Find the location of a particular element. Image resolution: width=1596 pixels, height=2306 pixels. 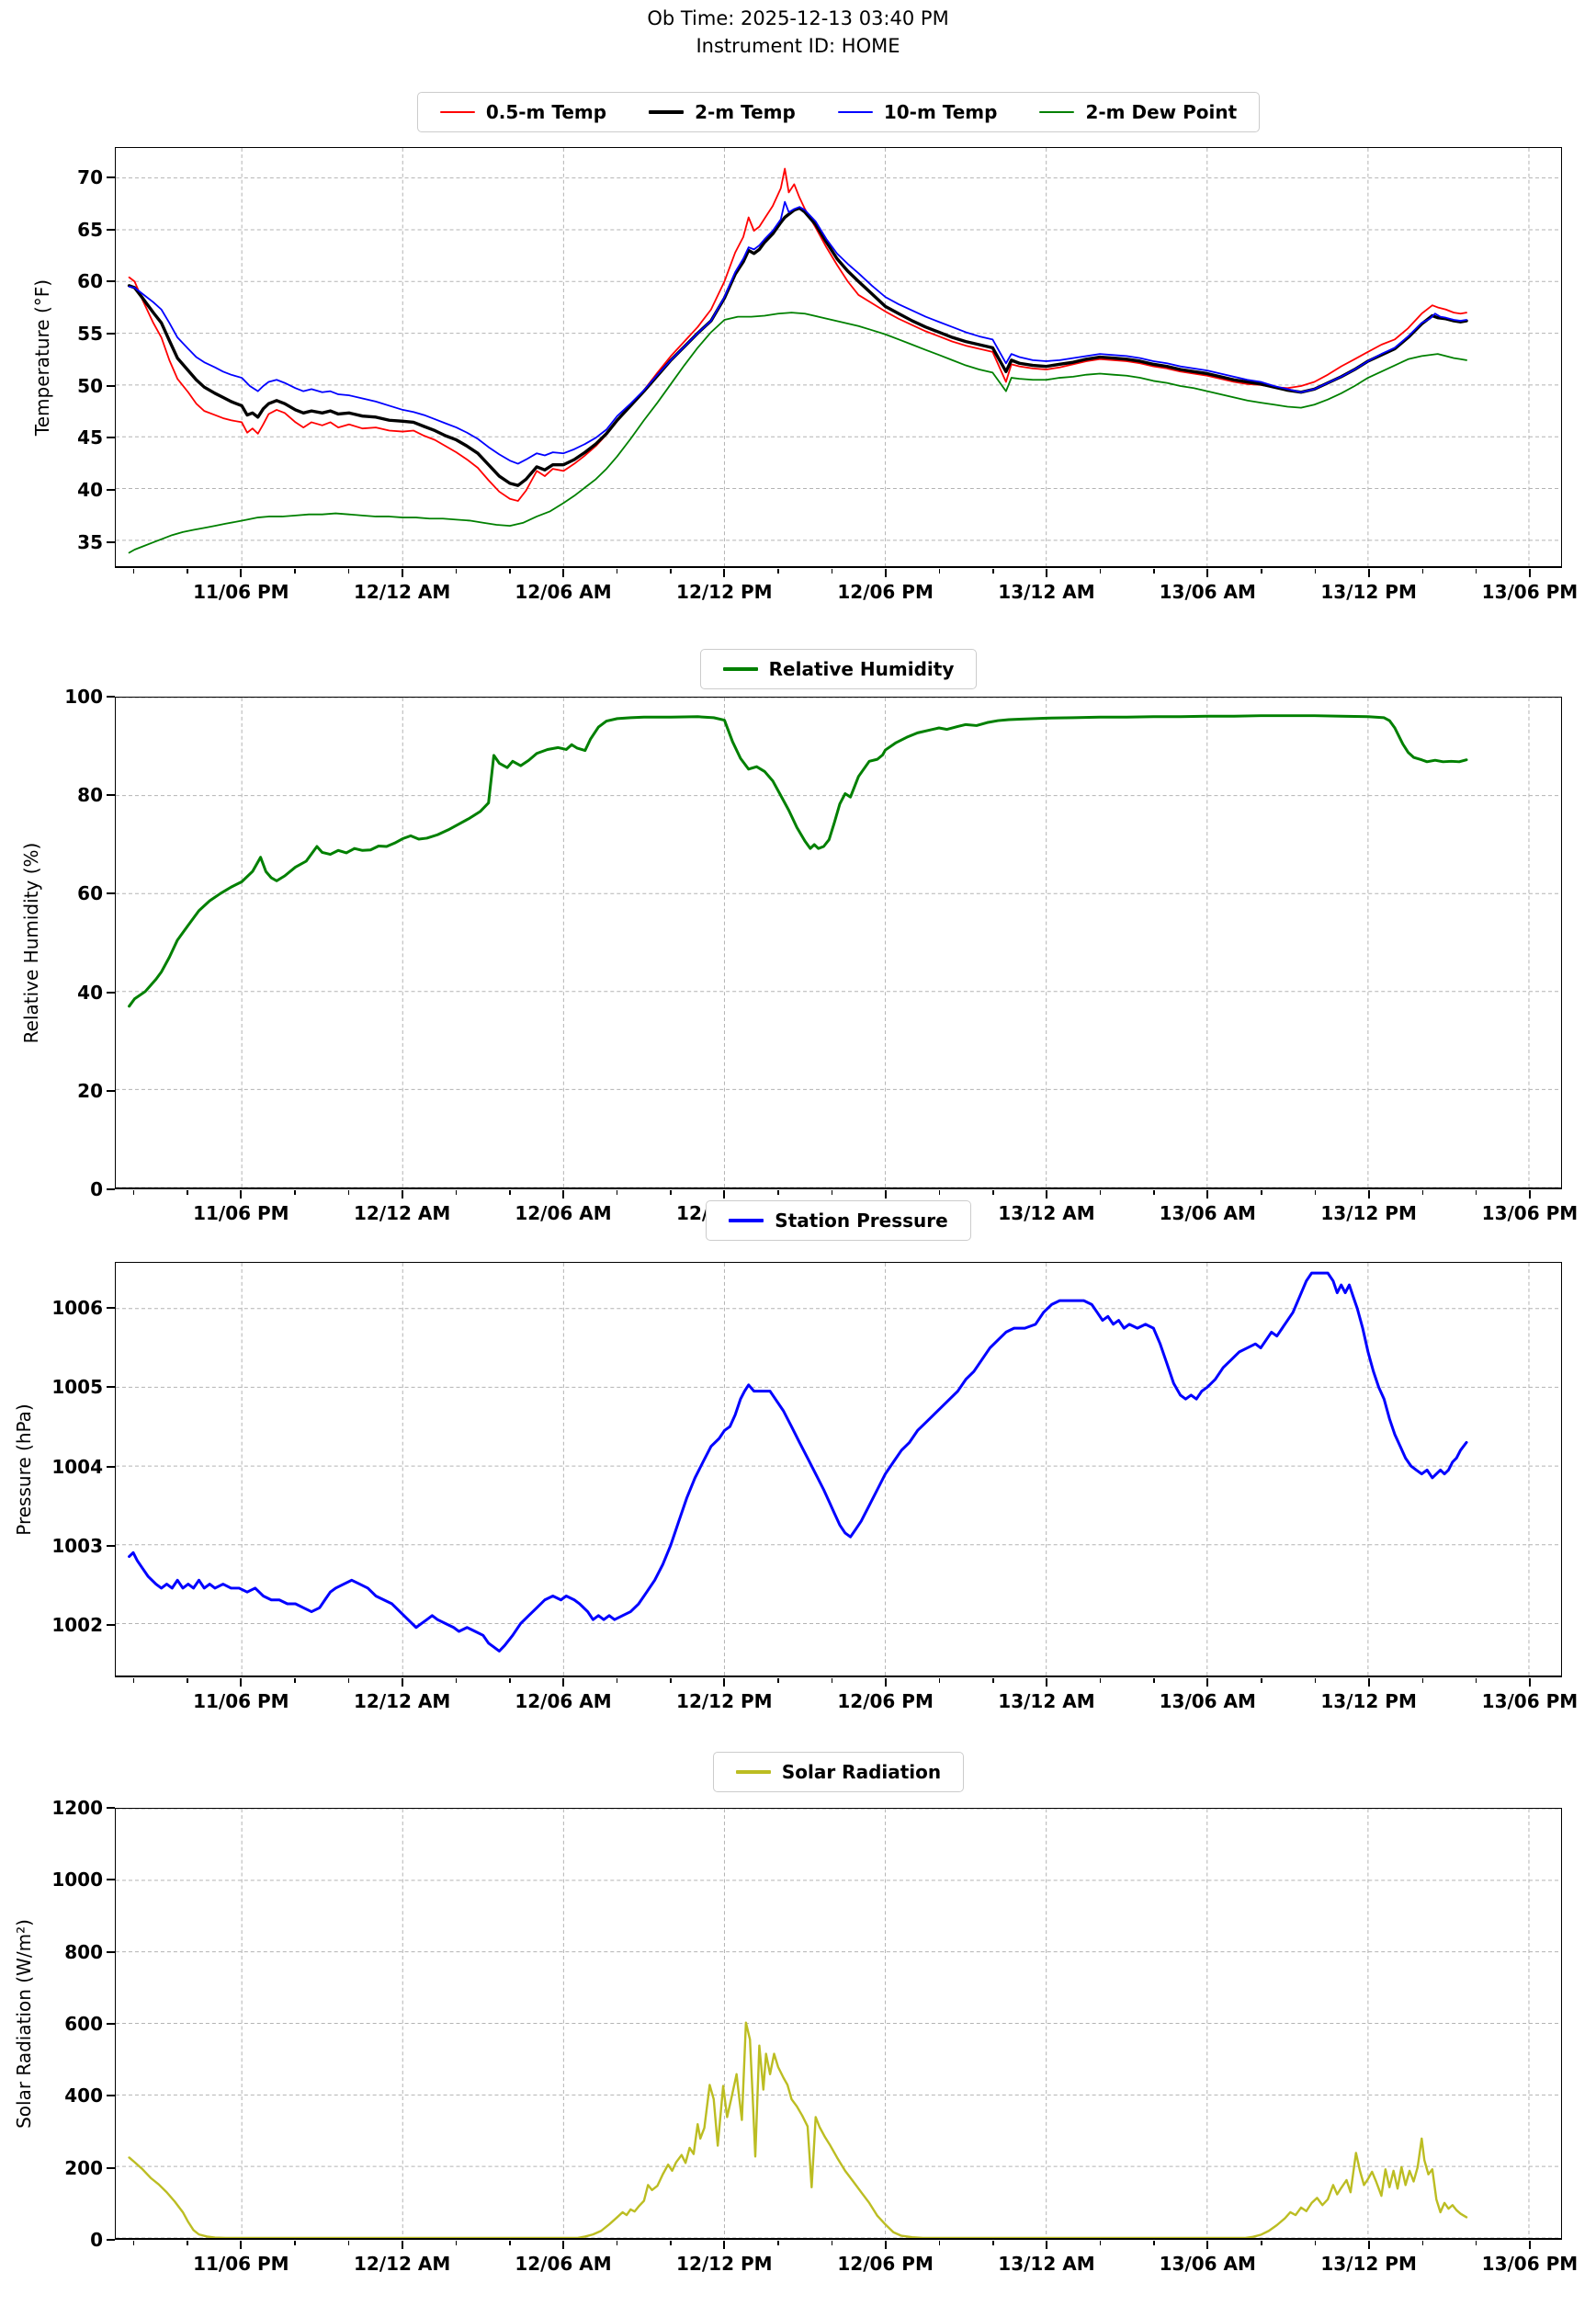

y-tick-label: 80 is located at coordinates (90, 795).